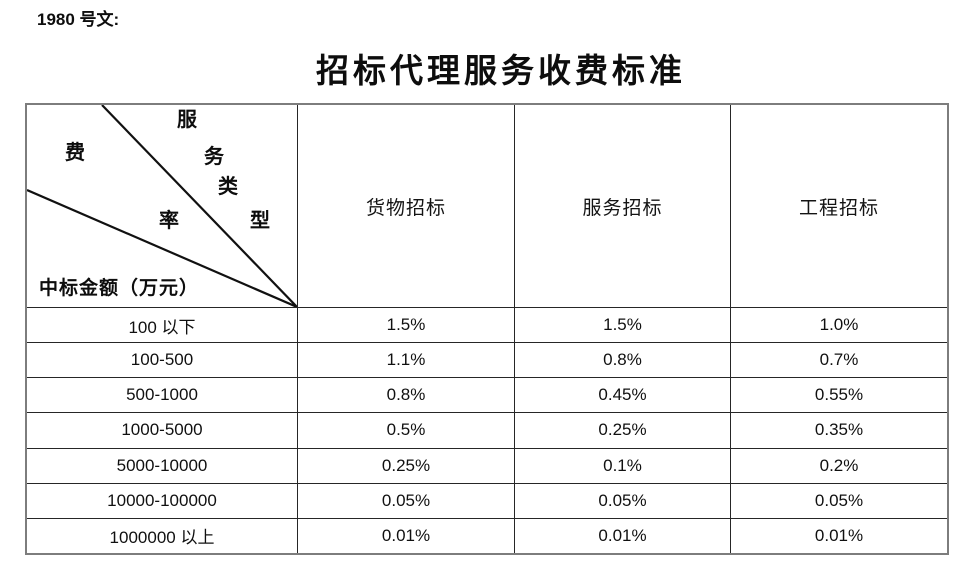 This screenshot has width=976, height=581. What do you see at coordinates (162, 394) in the screenshot?
I see `row-label-cell: 500-1000` at bounding box center [162, 394].